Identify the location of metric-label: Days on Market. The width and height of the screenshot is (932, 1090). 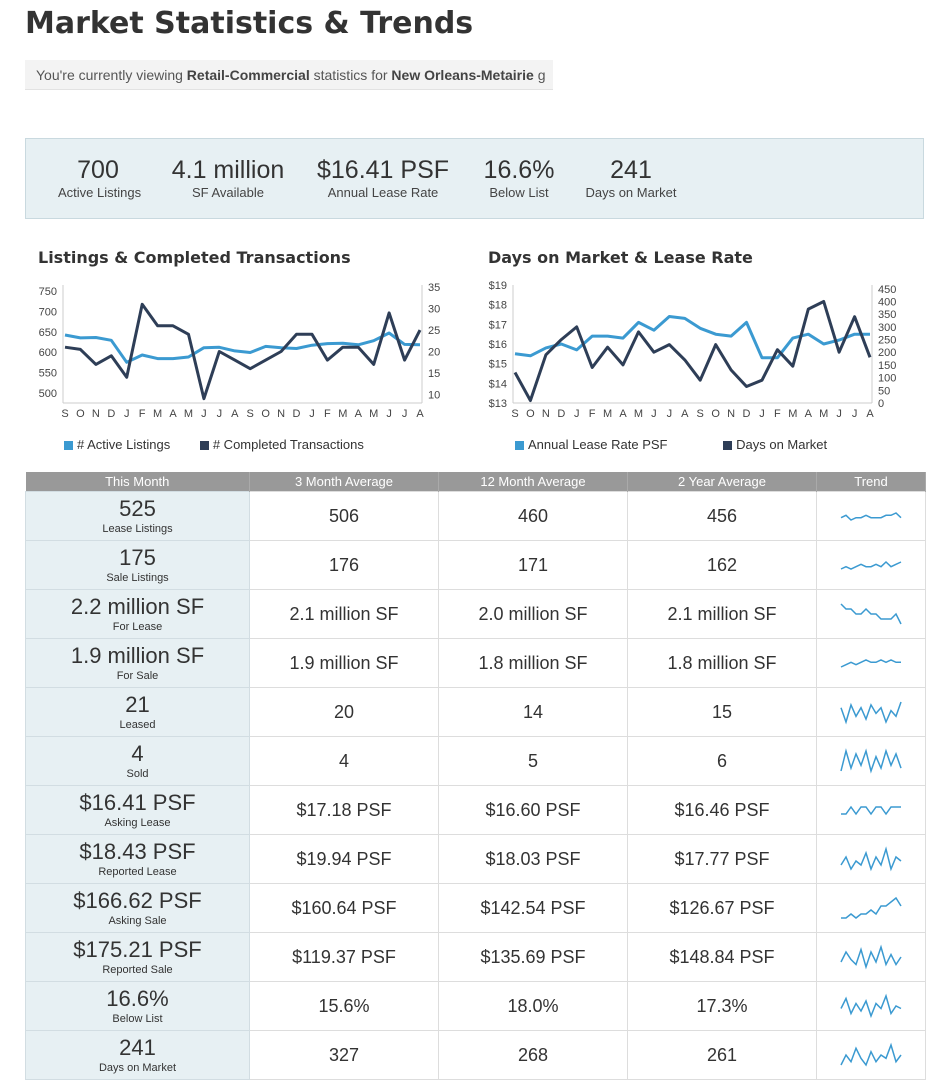
(137, 1067).